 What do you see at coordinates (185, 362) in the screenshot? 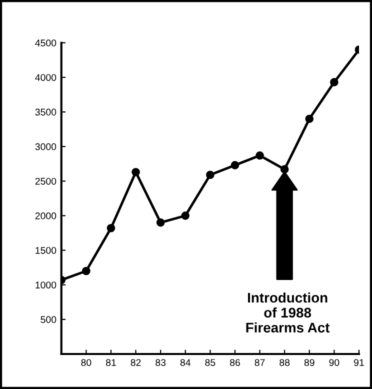
I see `x-tick-label: 84` at bounding box center [185, 362].